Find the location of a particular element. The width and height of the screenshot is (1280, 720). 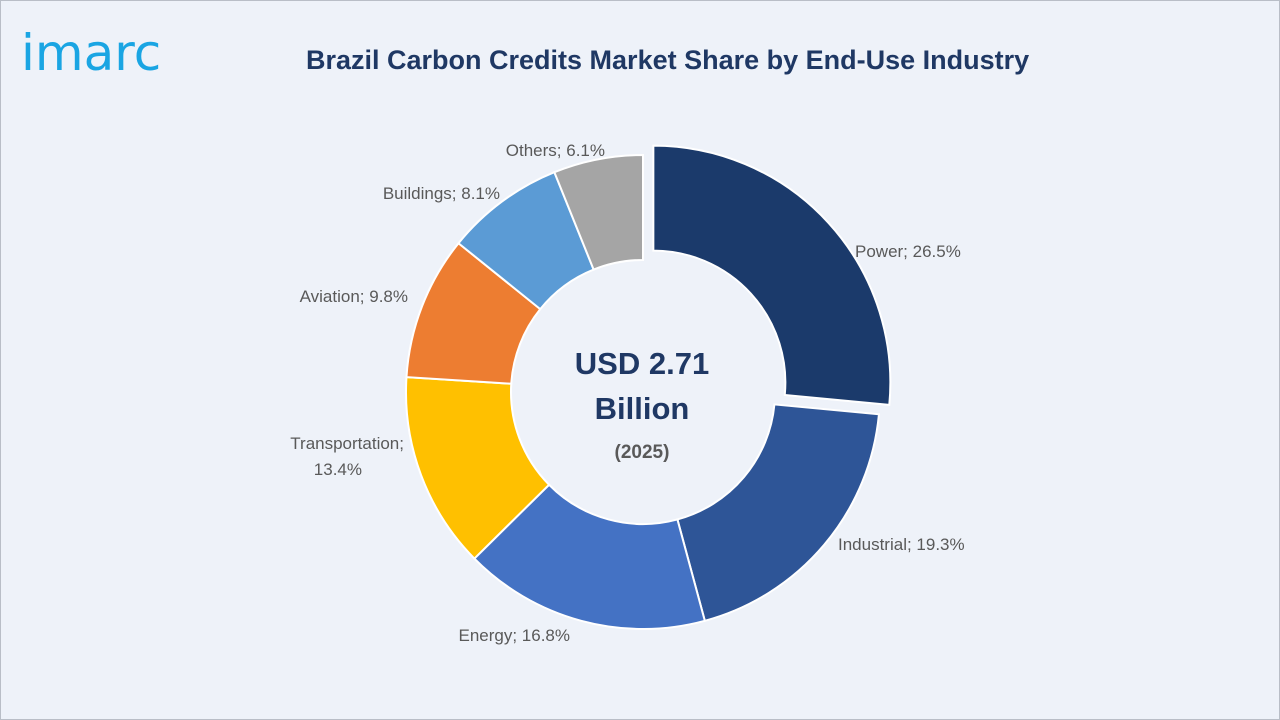

slice-label-buildings: Buildings; 8.1% is located at coordinates (441, 193).